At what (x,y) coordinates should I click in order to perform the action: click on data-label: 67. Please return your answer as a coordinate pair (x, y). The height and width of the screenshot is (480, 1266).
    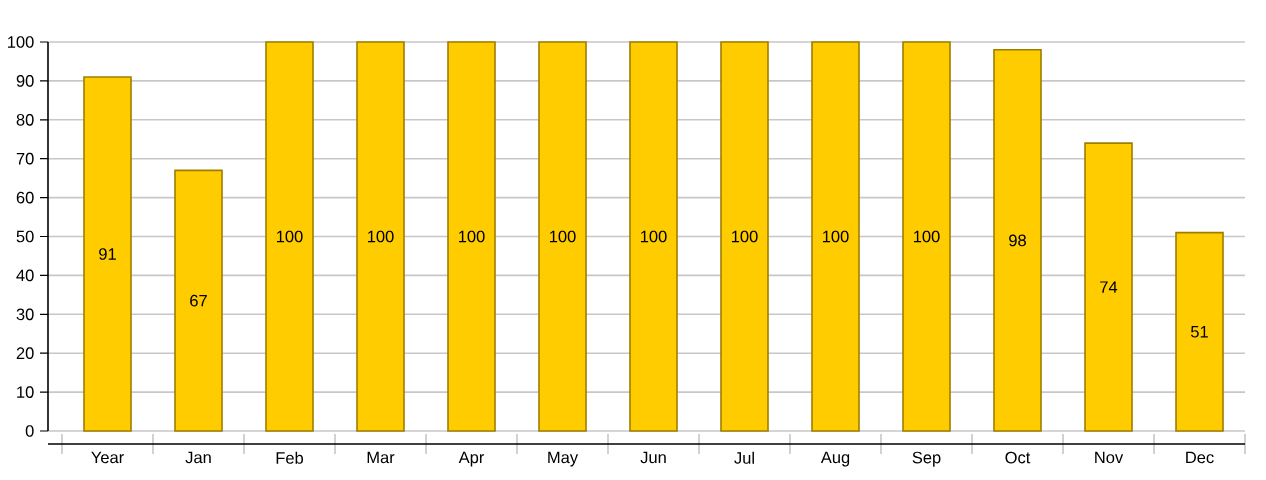
    Looking at the image, I should click on (198, 300).